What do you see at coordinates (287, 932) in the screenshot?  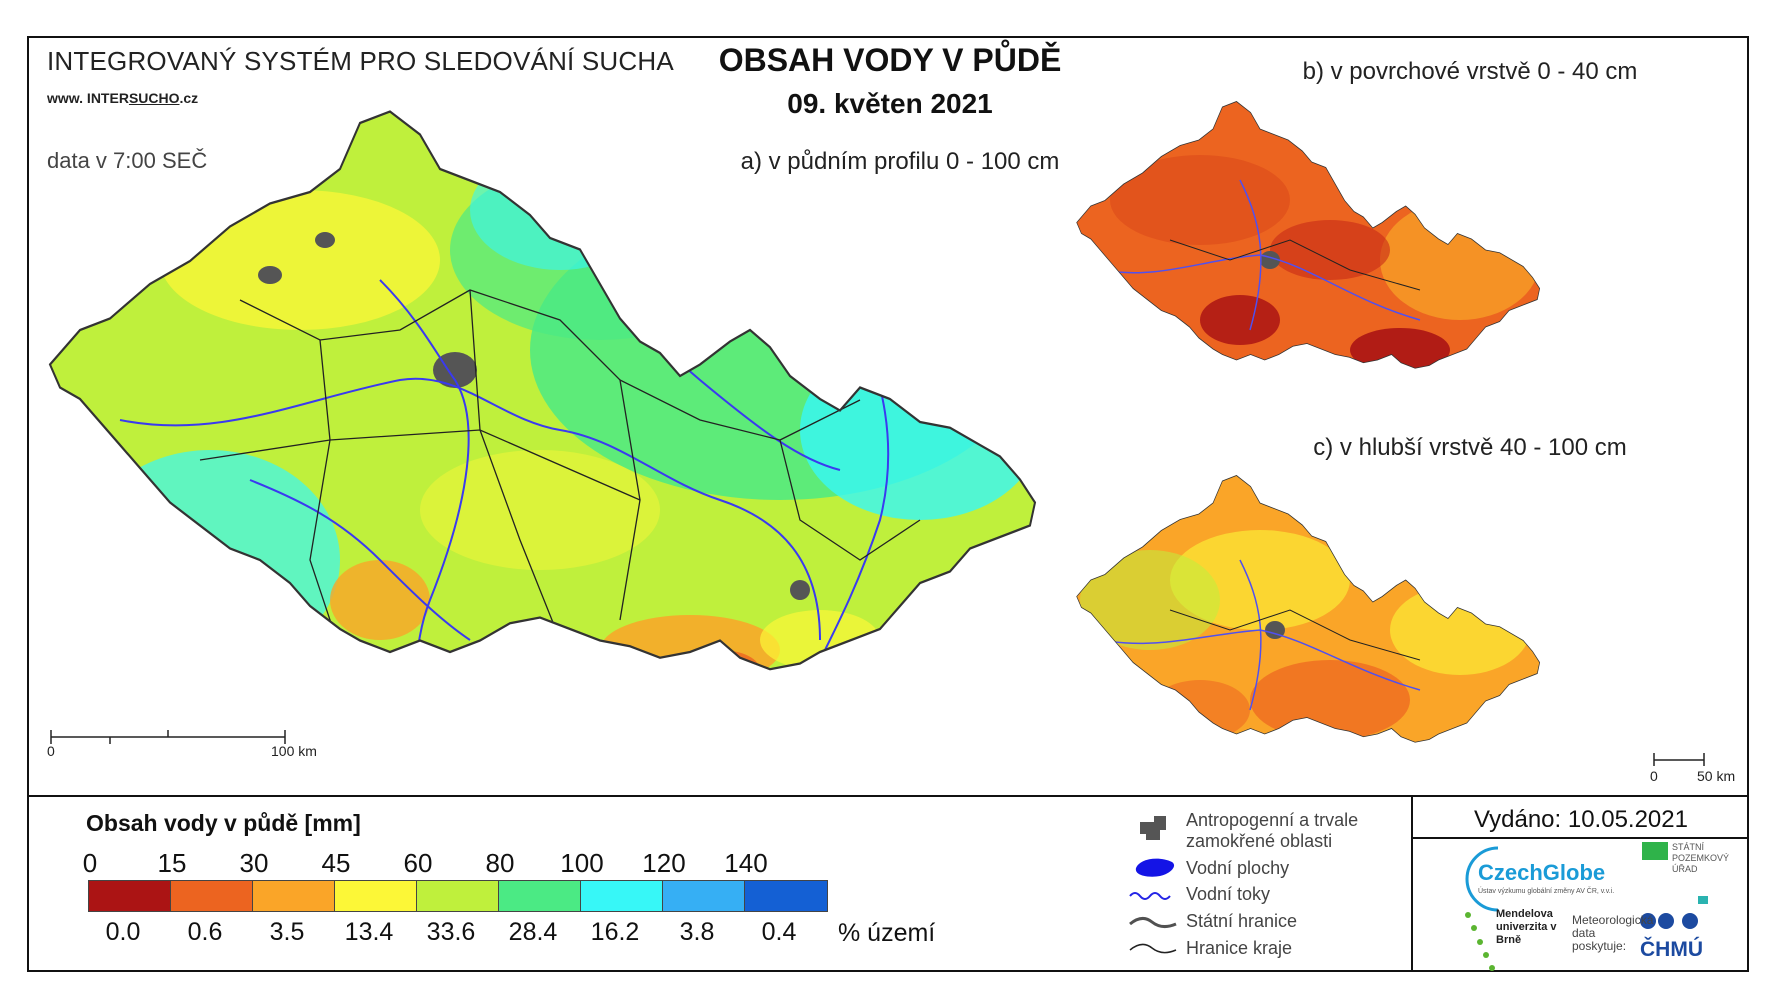 I see `percent-label: 3.5` at bounding box center [287, 932].